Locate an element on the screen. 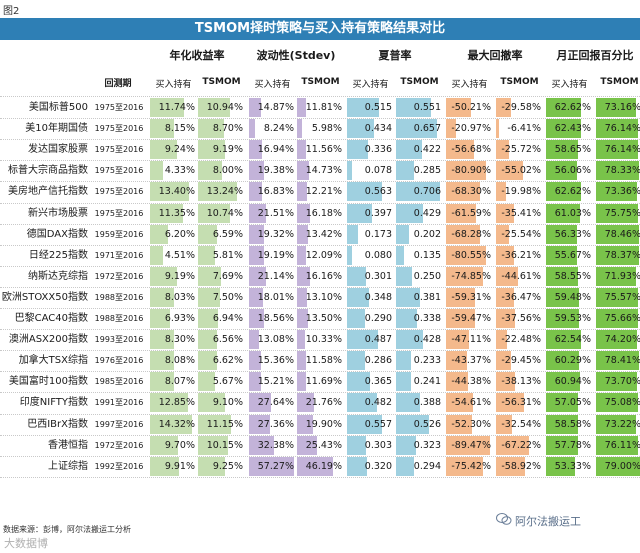  data-cell: 6.59% is located at coordinates (221, 234).